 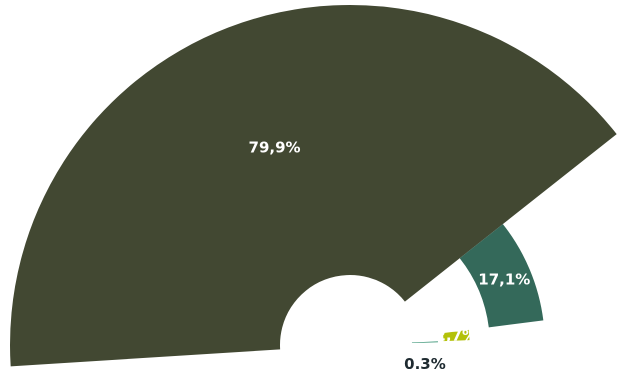 I want to click on slice-label-2: 2,7%, so click(x=456, y=336).